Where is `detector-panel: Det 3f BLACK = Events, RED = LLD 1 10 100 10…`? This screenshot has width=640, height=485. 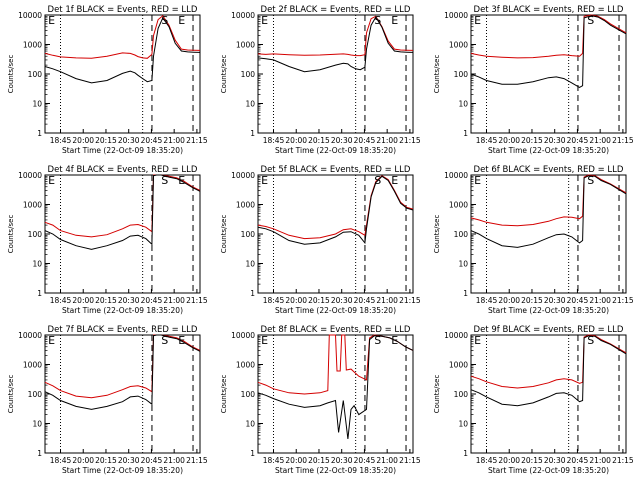
detector-panel: Det 3f BLACK = Events, RED = LLD 1 10 100 10… is located at coordinates (533, 80).